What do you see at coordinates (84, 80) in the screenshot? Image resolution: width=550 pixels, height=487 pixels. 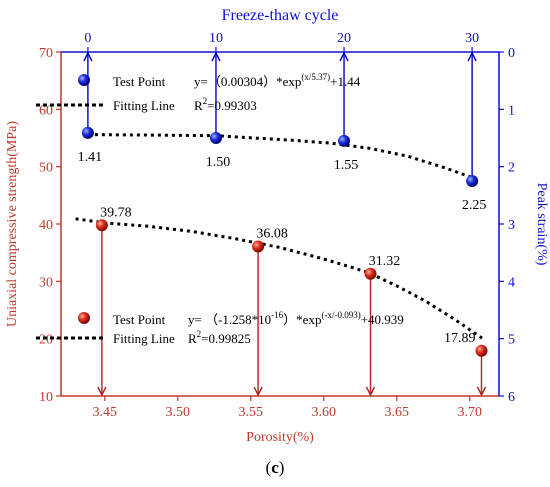 I see `legend-test-point-marker-blue` at bounding box center [84, 80].